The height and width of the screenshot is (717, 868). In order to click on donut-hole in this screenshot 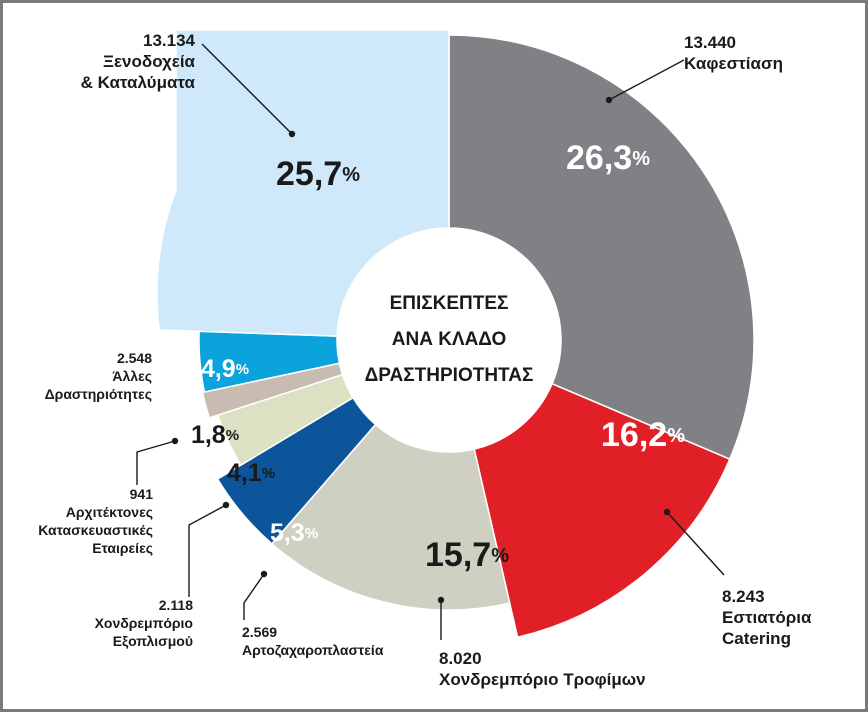, I will do `click(449, 340)`.